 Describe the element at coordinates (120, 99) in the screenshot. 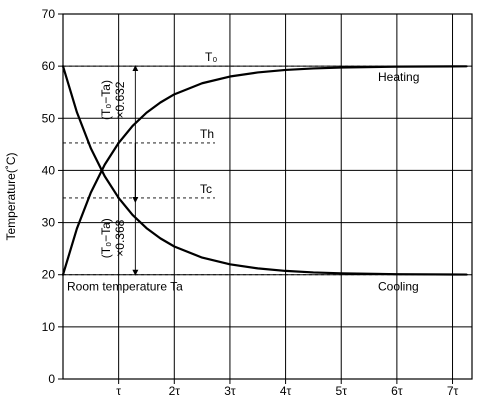

I see `annotation-0632-bottom: ×0.632` at that location.